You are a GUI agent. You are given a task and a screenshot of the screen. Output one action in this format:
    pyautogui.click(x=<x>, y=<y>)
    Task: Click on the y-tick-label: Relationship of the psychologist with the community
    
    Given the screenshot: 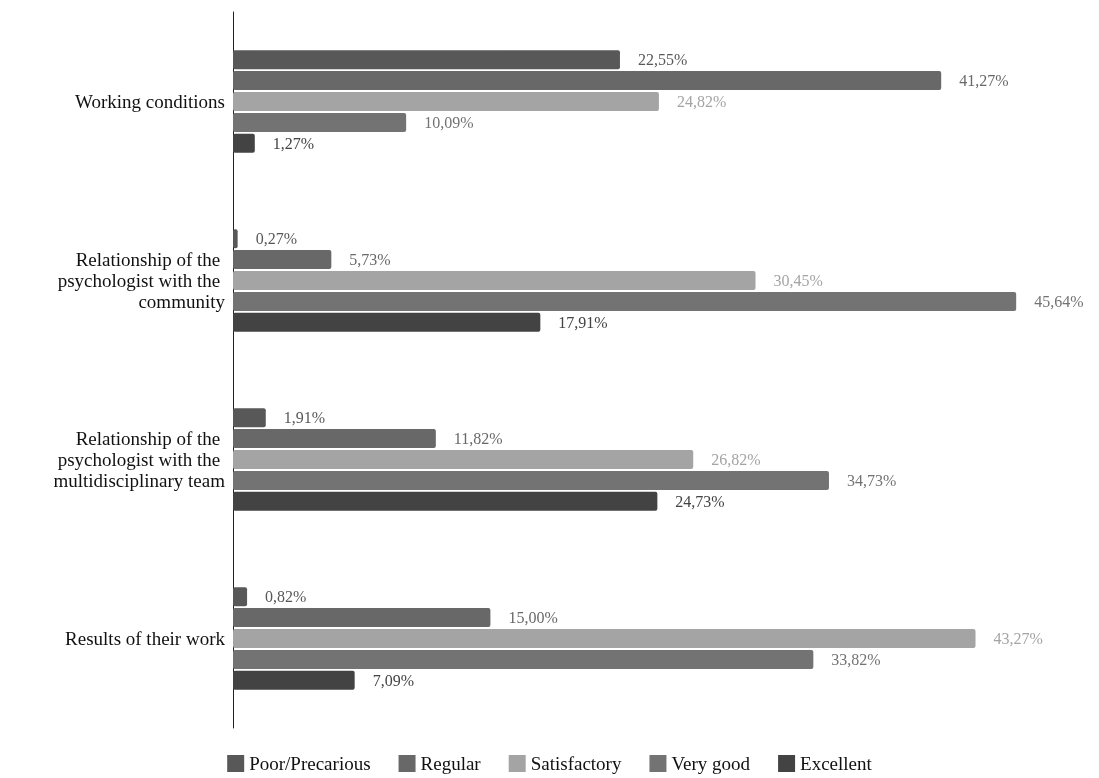 What is the action you would take?
    pyautogui.click(x=141, y=280)
    